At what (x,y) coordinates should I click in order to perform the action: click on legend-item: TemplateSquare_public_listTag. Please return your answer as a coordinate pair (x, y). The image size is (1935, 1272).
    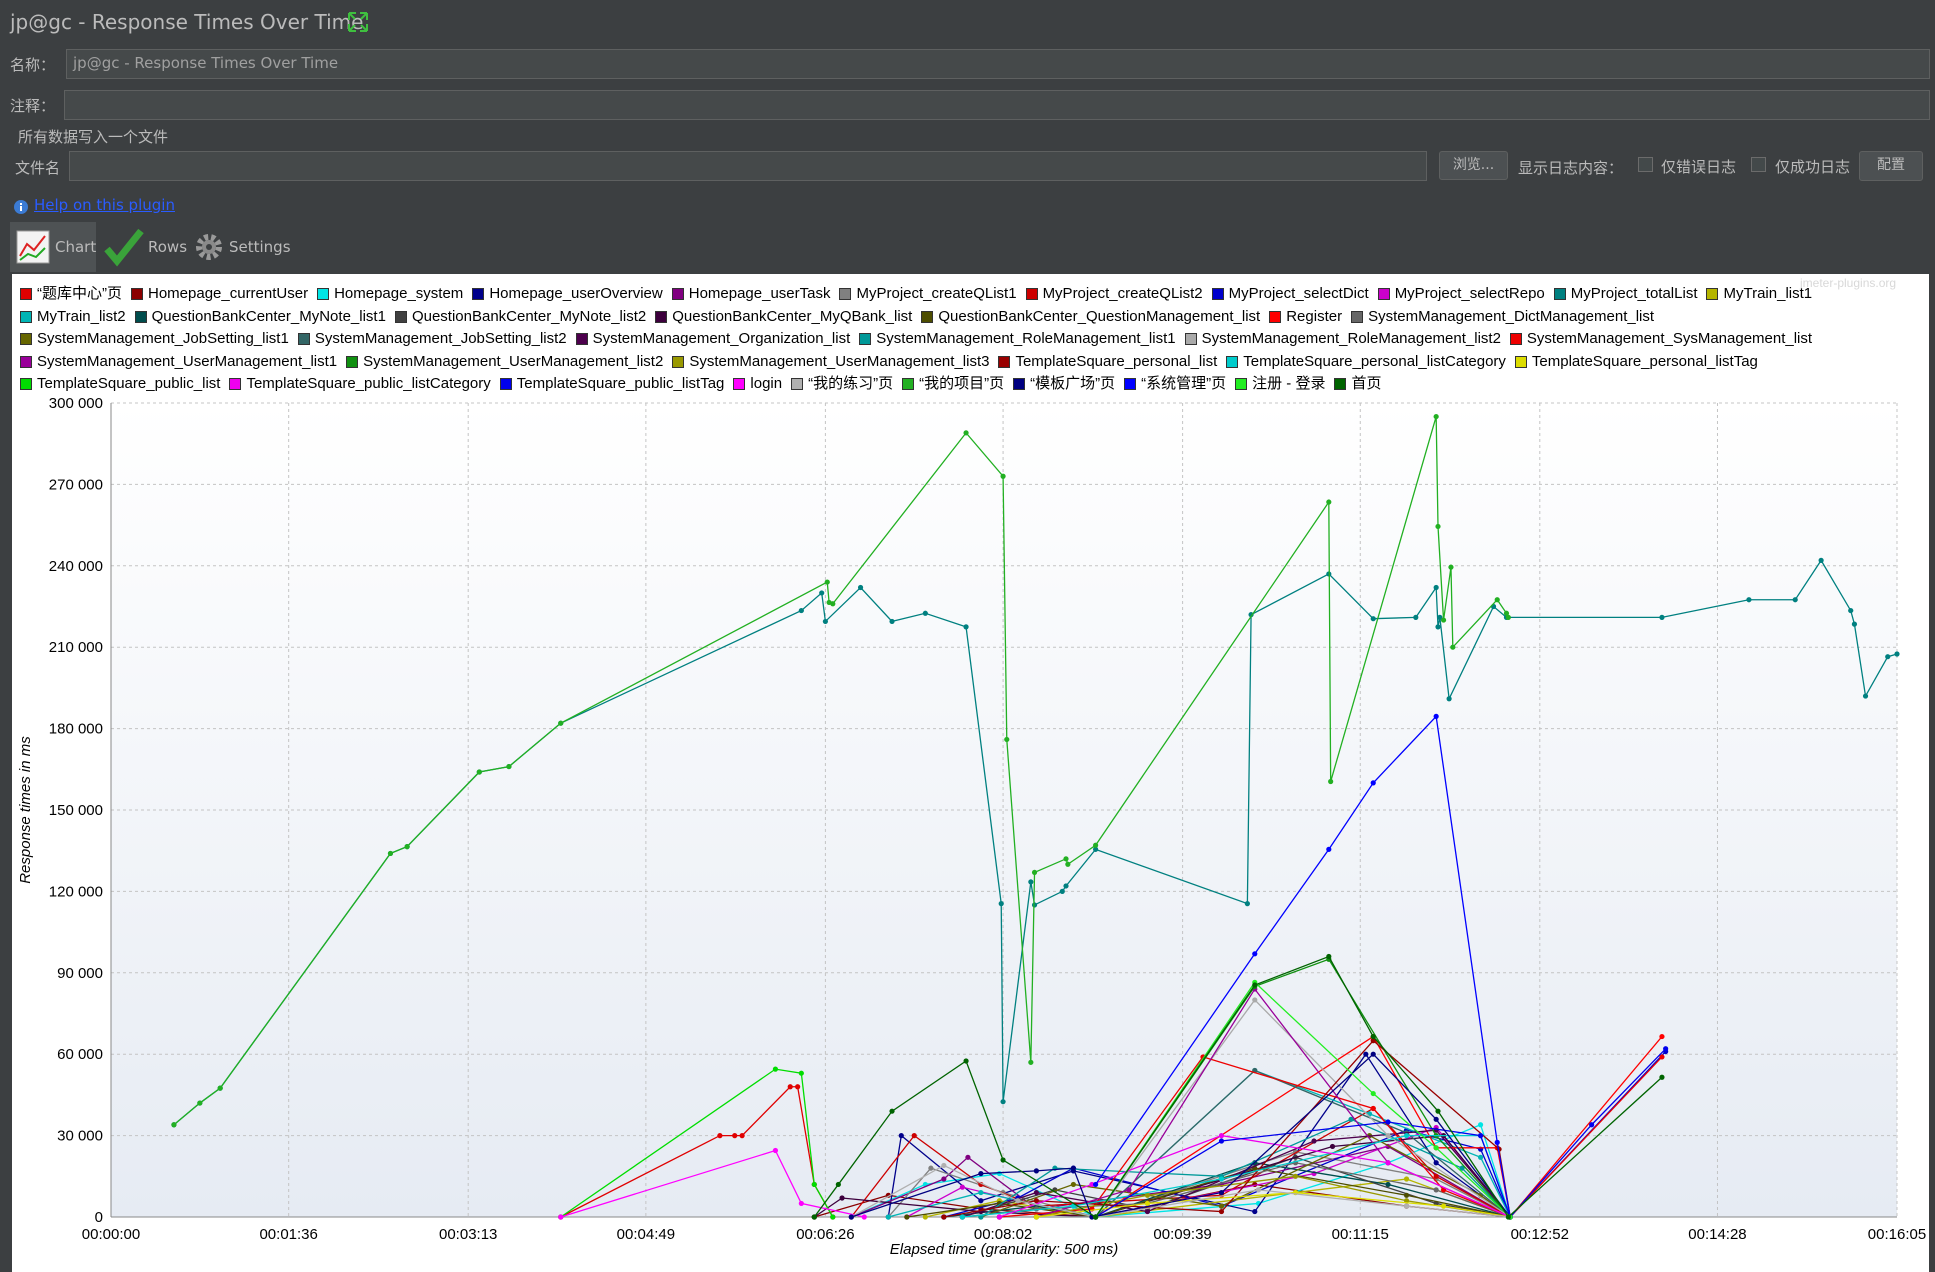
    Looking at the image, I should click on (612, 384).